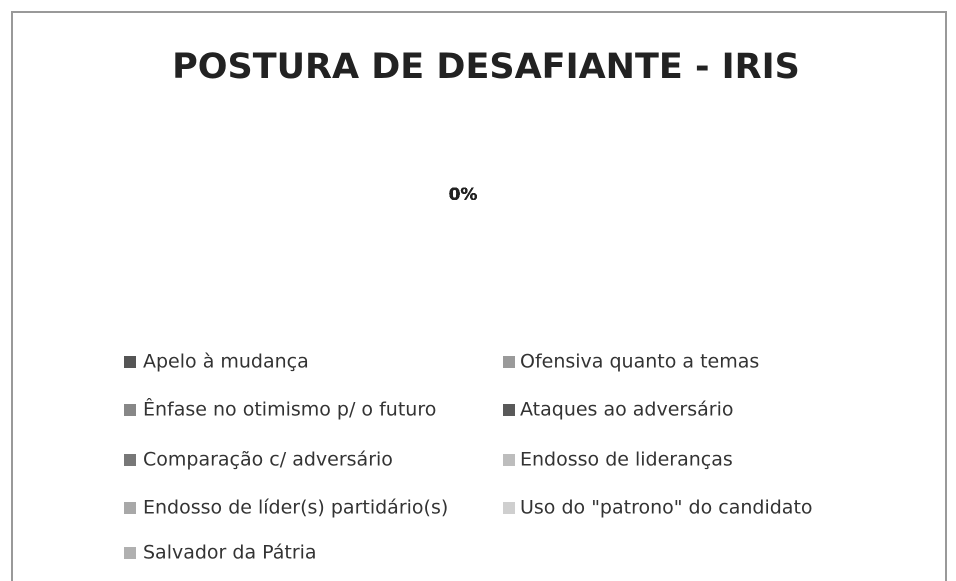 This screenshot has width=956, height=581. What do you see at coordinates (666, 508) in the screenshot?
I see `legend-label: Uso do "patrono" do candidato` at bounding box center [666, 508].